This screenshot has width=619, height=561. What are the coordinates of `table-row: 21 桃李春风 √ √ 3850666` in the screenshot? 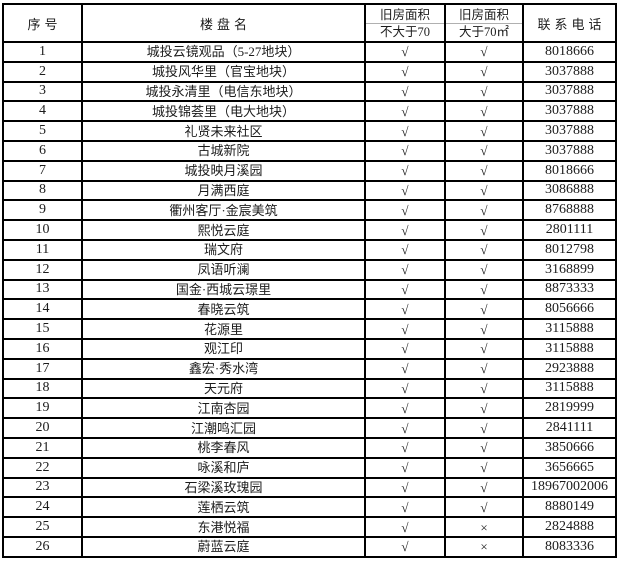 It's located at (309, 447).